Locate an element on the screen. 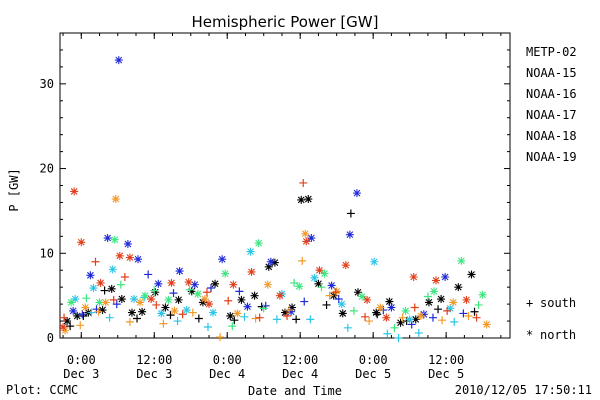 Image resolution: width=600 pixels, height=400 pixels. y-tick-label: 30 is located at coordinates (47, 84).